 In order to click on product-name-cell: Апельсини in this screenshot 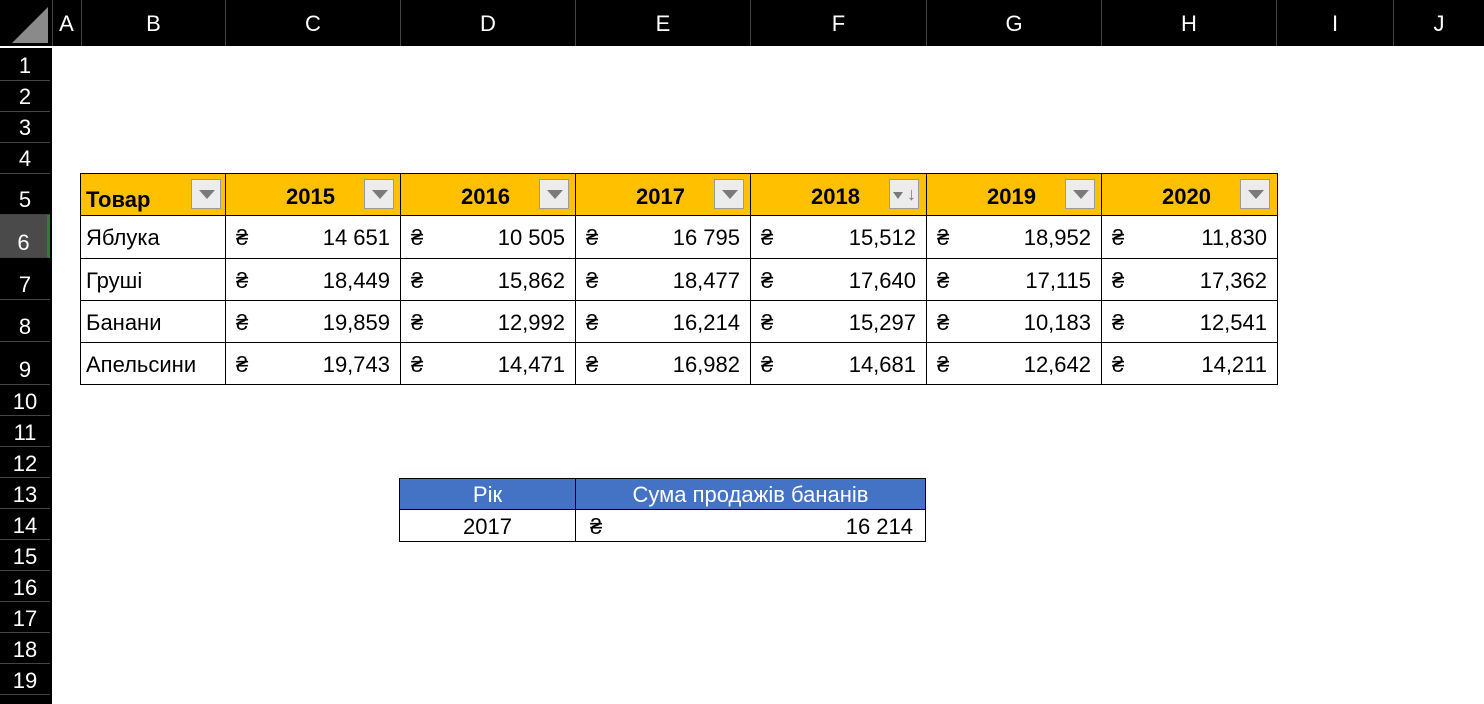, I will do `click(153, 363)`.